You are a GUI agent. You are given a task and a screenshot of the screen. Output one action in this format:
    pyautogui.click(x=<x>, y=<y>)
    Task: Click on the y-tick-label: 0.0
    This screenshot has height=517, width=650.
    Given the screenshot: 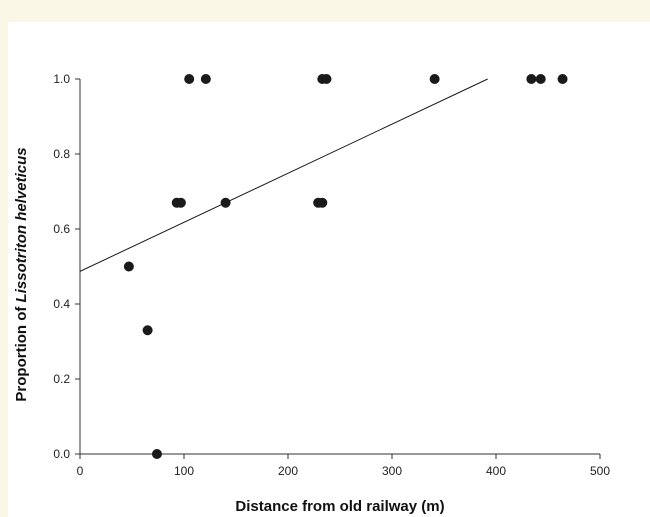 What is the action you would take?
    pyautogui.click(x=61, y=454)
    